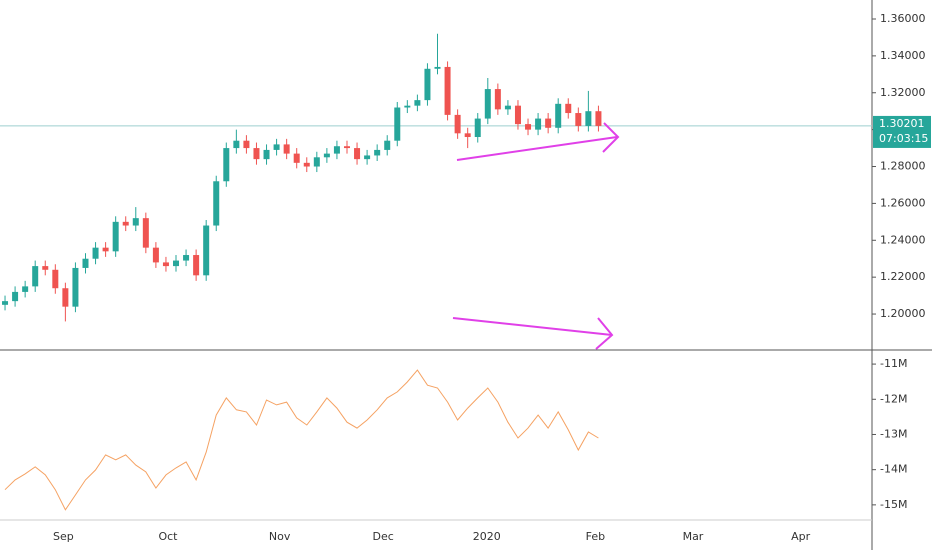 The image size is (932, 550). Describe the element at coordinates (903, 239) in the screenshot. I see `y-tick-label: 1.24000` at that location.